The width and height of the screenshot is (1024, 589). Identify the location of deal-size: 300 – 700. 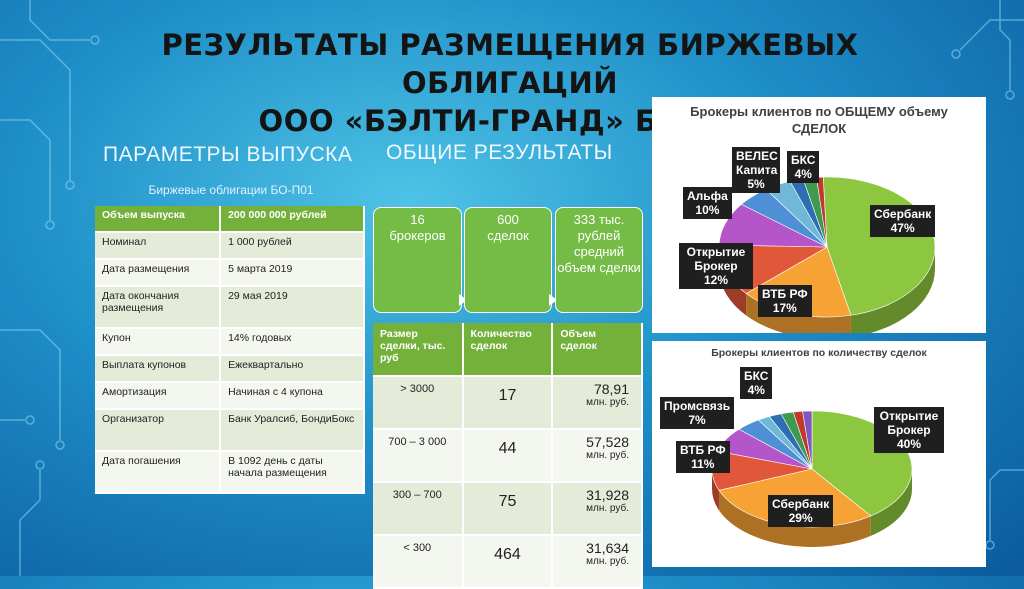
(418, 509).